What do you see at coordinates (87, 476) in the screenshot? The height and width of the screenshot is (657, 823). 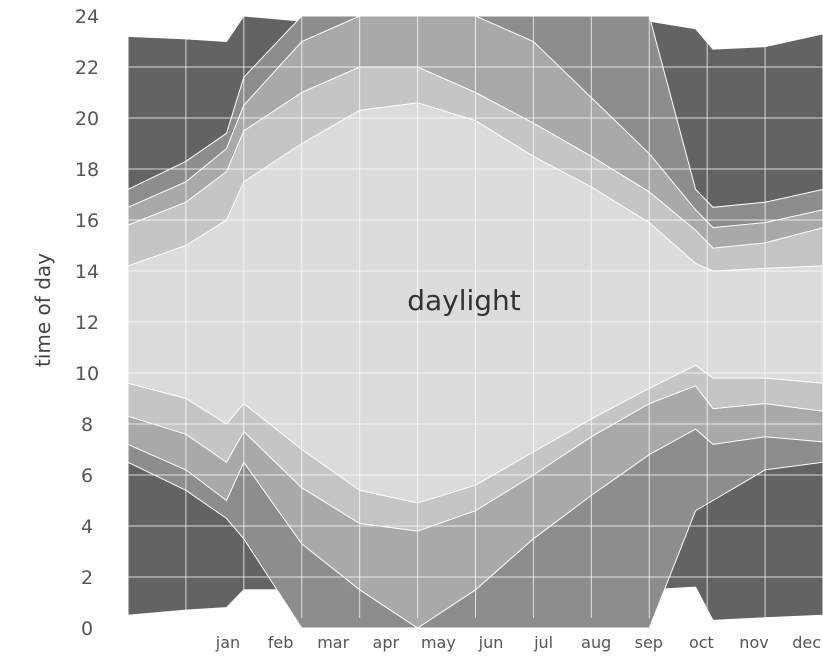 I see `y-tick-label: 6` at bounding box center [87, 476].